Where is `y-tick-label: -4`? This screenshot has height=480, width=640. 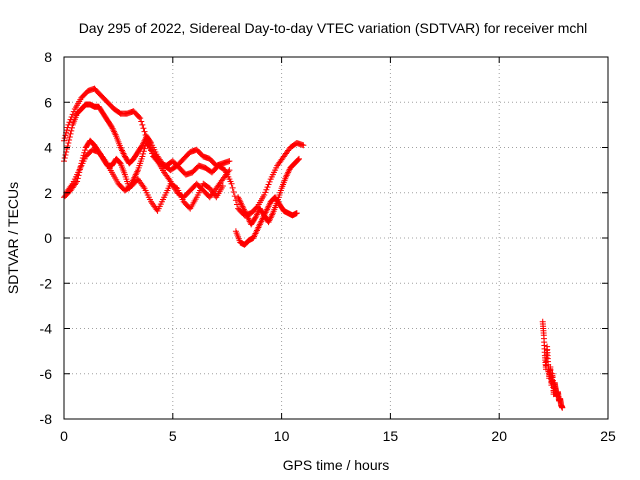 y-tick-label: -4 is located at coordinates (46, 329).